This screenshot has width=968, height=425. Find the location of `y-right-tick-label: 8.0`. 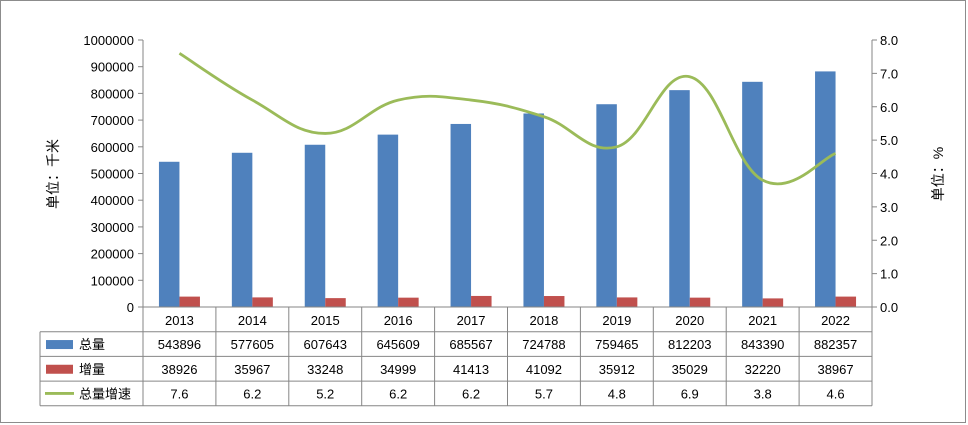

y-right-tick-label: 8.0 is located at coordinates (889, 40).